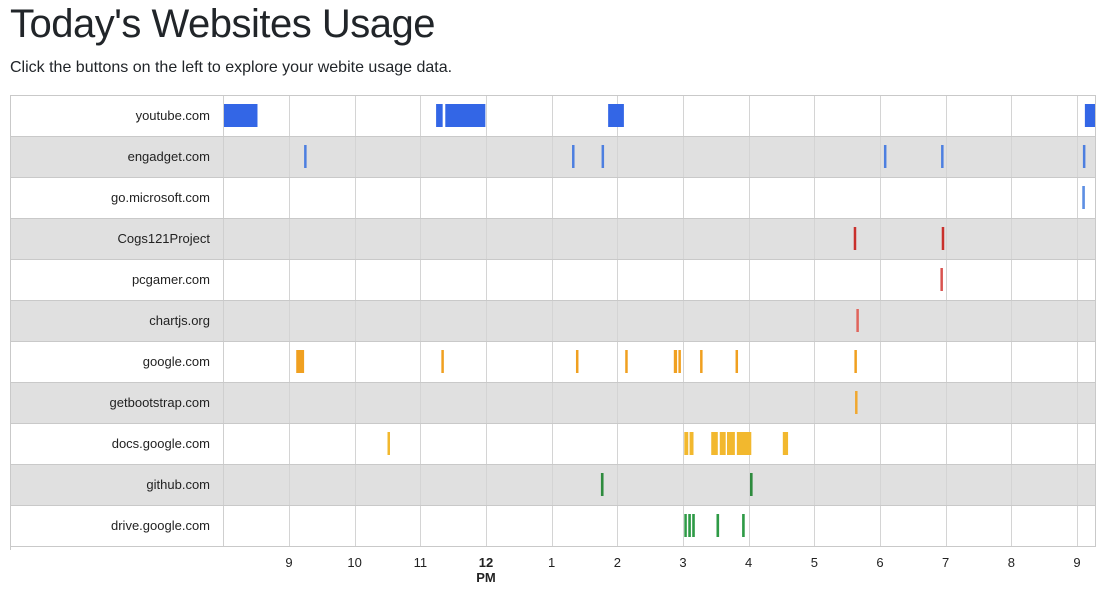  Describe the element at coordinates (178, 484) in the screenshot. I see `row-label: github.com` at that location.